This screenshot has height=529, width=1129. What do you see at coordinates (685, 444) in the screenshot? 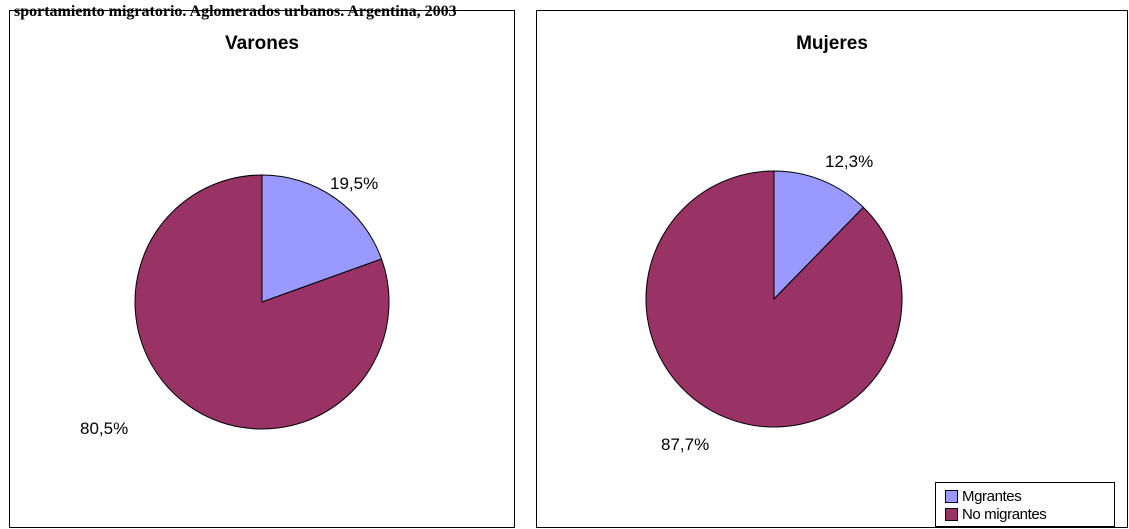
I see `data-label-no-migrantes-mujeres: 87,7%` at bounding box center [685, 444].